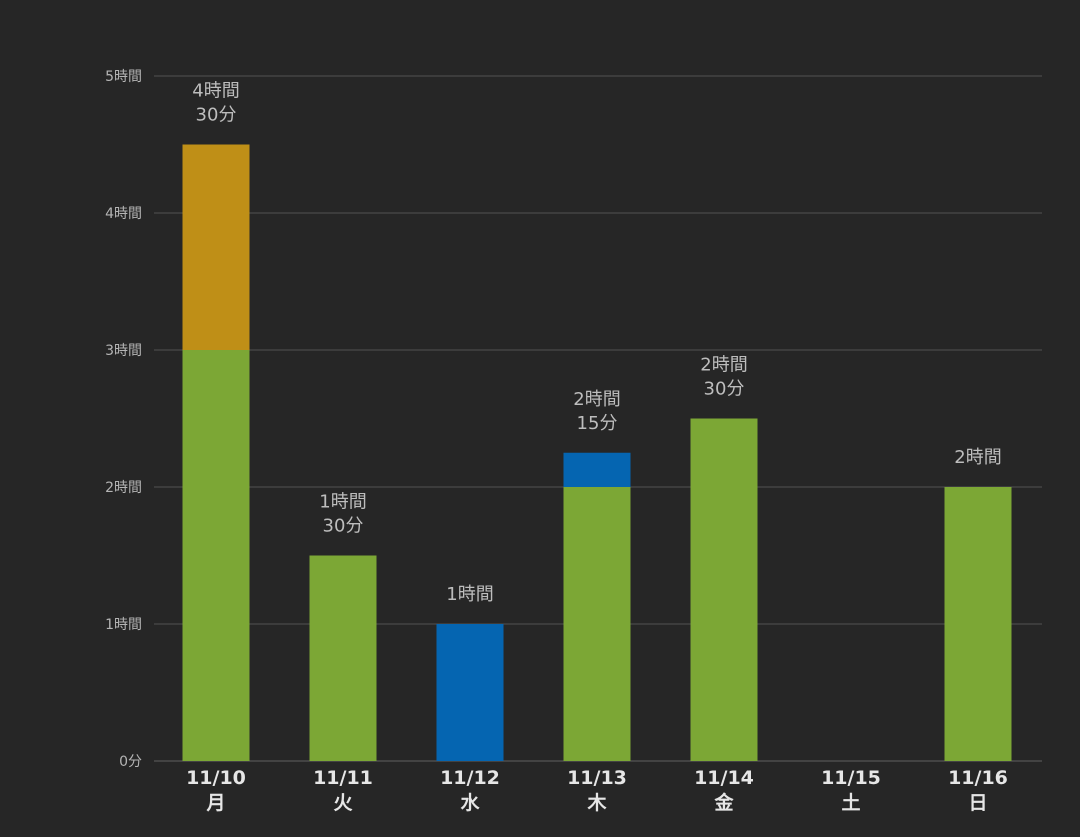  What do you see at coordinates (470, 803) in the screenshot?
I see `x-tick-weekday: 水` at bounding box center [470, 803].